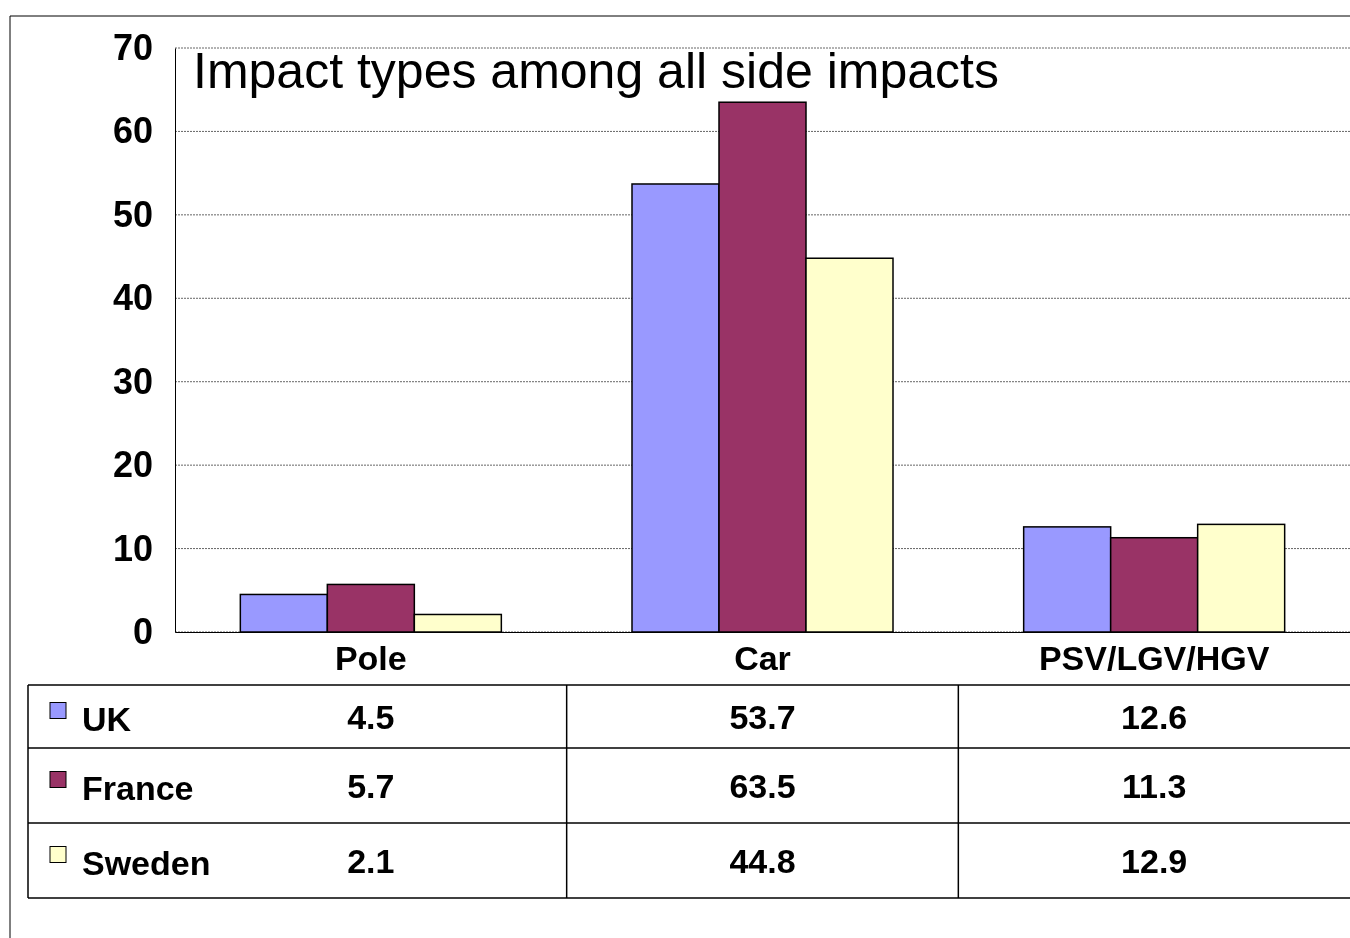  Describe the element at coordinates (142, 632) in the screenshot. I see `y-tick-label: 0` at that location.